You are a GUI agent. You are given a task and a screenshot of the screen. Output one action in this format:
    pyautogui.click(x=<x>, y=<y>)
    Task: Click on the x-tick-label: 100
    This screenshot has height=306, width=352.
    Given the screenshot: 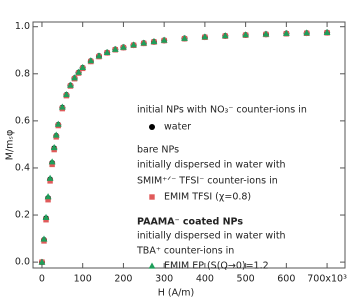 What is the action you would take?
    pyautogui.click(x=83, y=279)
    